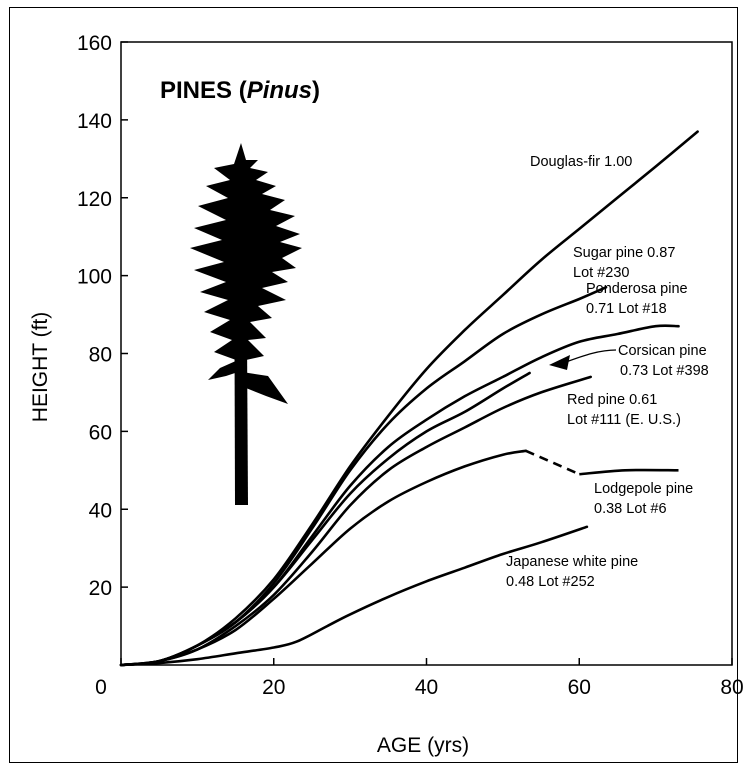 The image size is (746, 771). What do you see at coordinates (100, 510) in the screenshot?
I see `y-tick-label: 40` at bounding box center [100, 510].